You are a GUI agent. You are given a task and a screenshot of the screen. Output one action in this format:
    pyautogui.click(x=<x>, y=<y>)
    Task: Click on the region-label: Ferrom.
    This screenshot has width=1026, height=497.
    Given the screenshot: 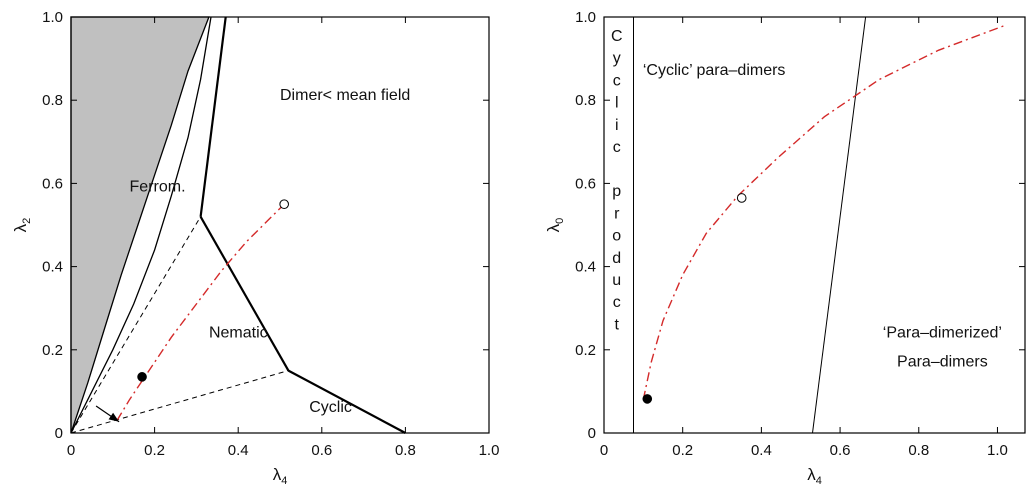 What is the action you would take?
    pyautogui.click(x=158, y=187)
    